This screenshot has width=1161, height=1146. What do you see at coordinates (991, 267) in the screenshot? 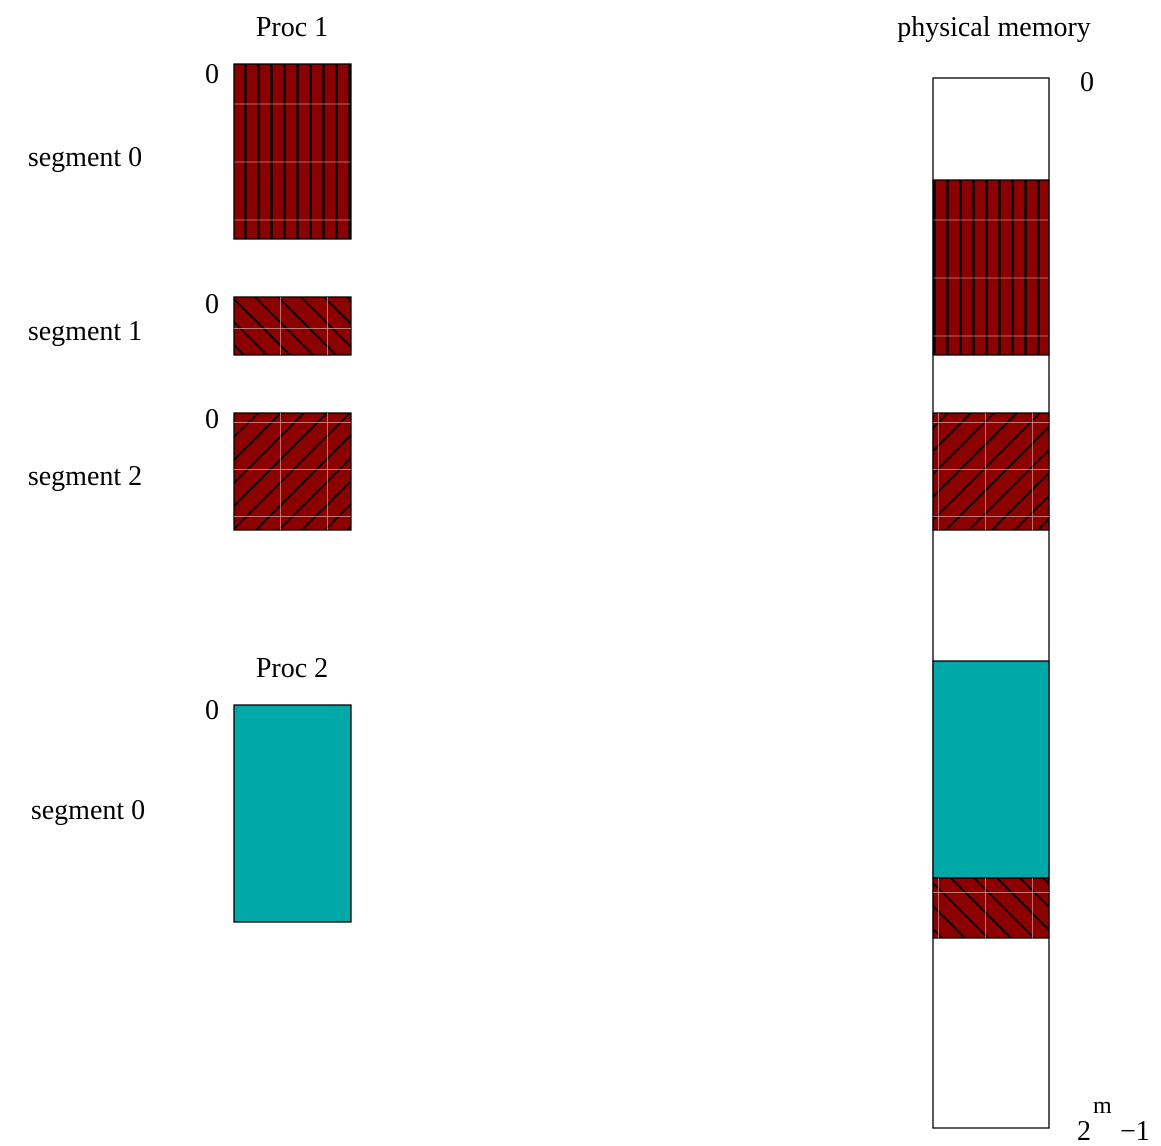
I see `memory-region-proc1-segment0` at bounding box center [991, 267].